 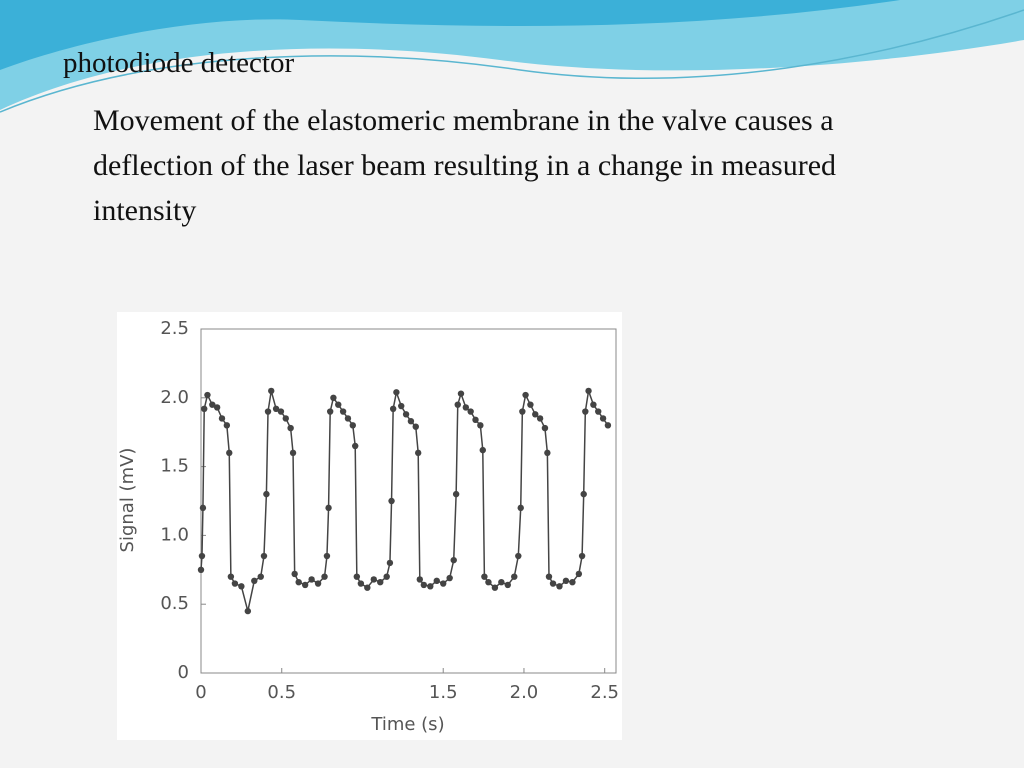 I want to click on y-tick-label: 0, so click(x=183, y=672).